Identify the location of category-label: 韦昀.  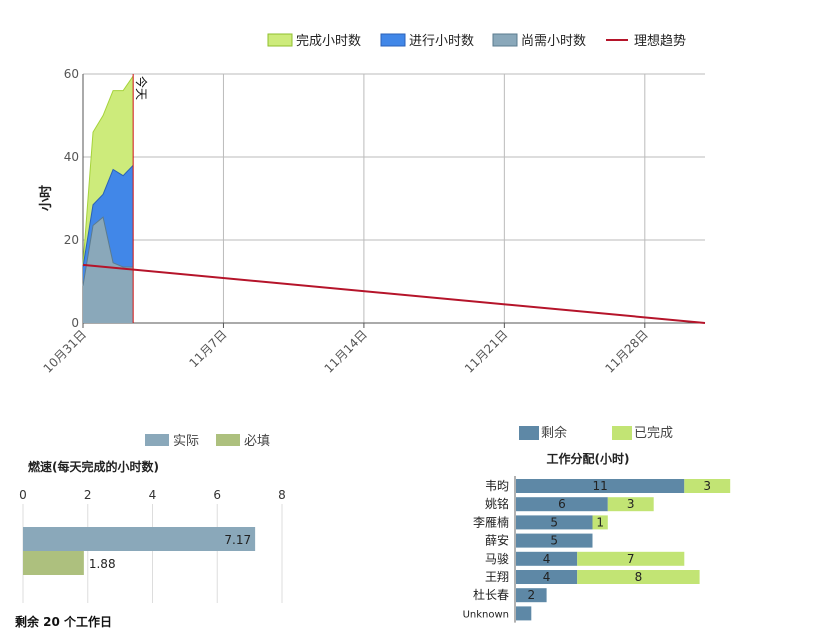
(497, 486).